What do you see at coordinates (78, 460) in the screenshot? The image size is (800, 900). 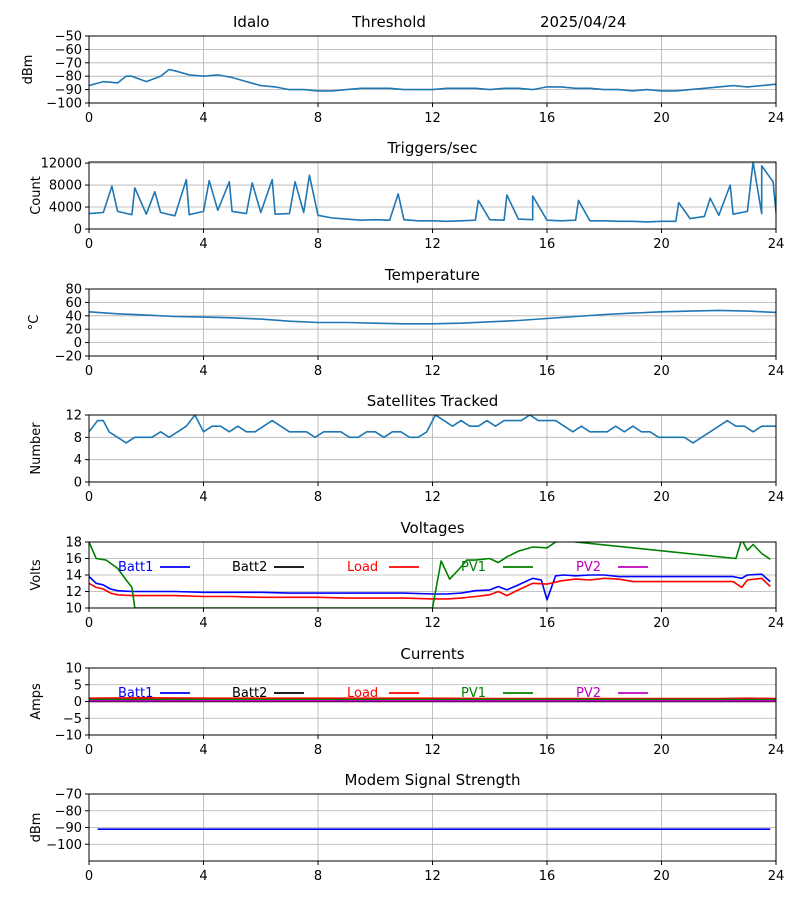 I see `y-tick-label: 4` at bounding box center [78, 460].